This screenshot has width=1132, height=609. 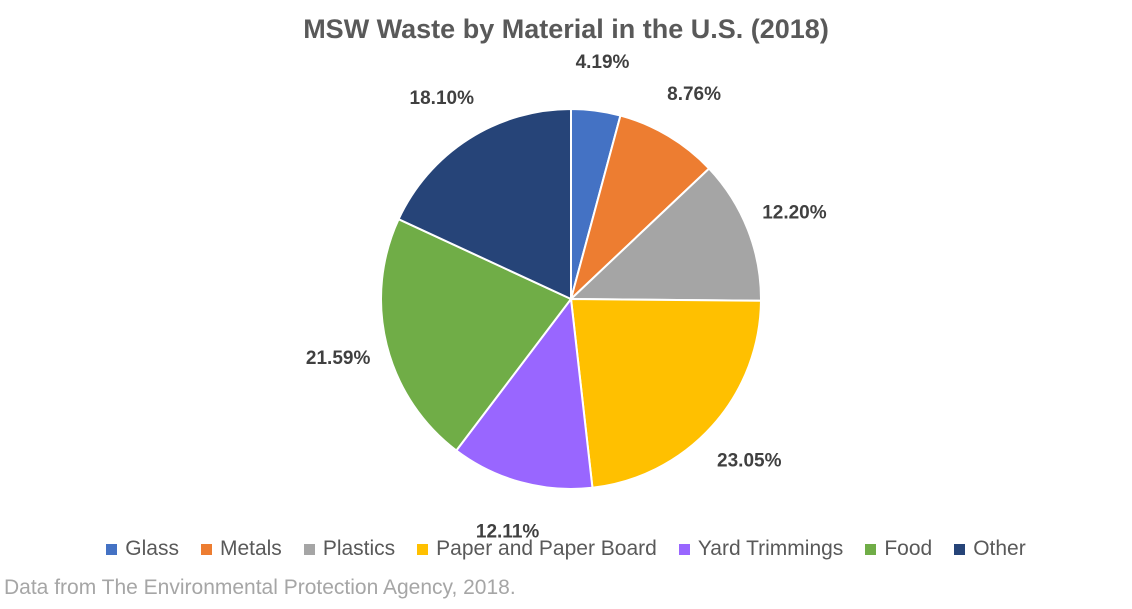 I want to click on legend-item-paper-and-paper-board: Paper and Paper Board, so click(x=537, y=549).